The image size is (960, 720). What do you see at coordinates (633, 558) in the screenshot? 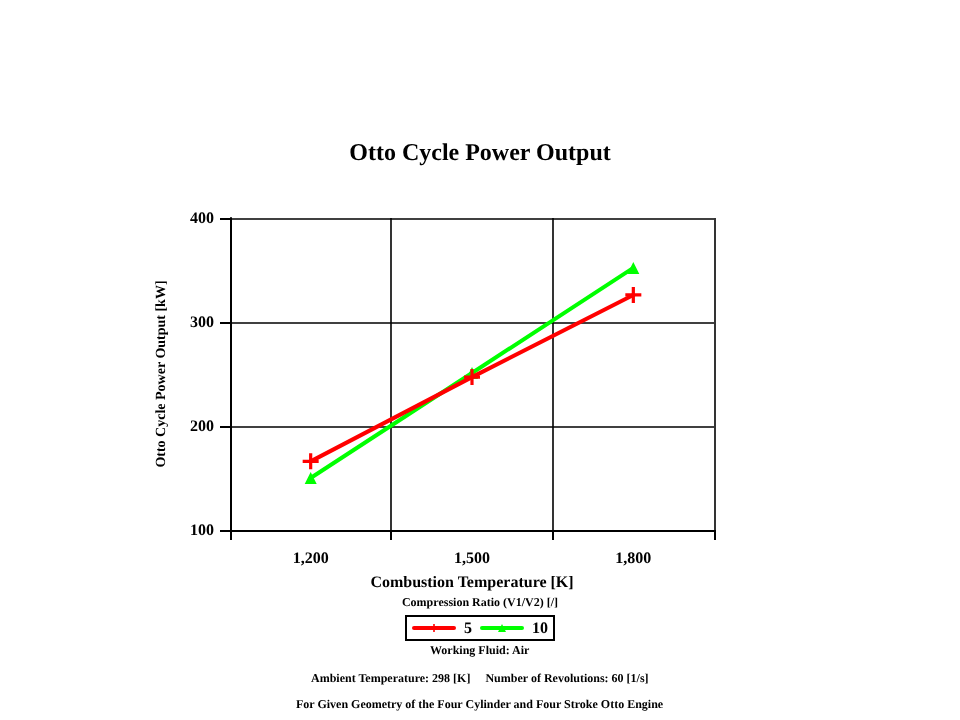
I see `x-tick-label: 1,800` at bounding box center [633, 558].